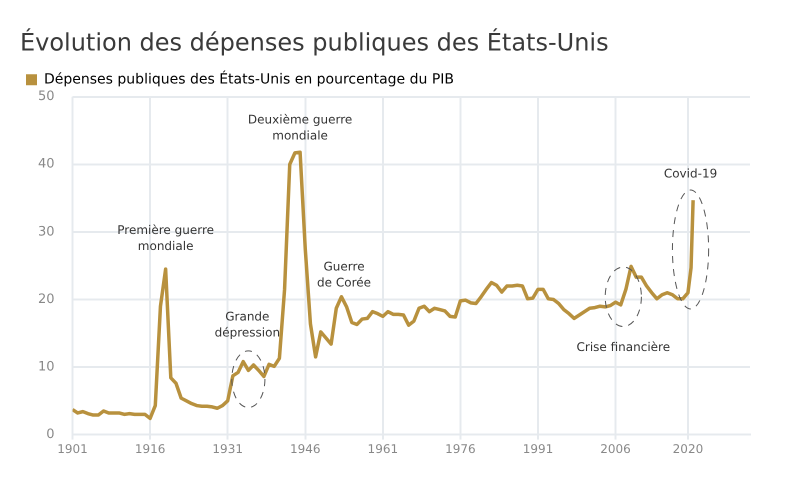  Describe the element at coordinates (46, 96) in the screenshot. I see `y-tick-label: 50` at that location.